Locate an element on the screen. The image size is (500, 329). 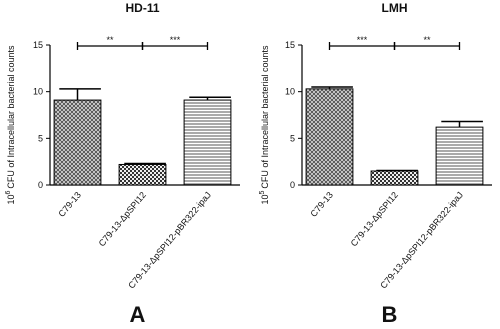
y-axis-label: 106CFU of Intracellular bacterial counts is located at coordinates (10, 124).